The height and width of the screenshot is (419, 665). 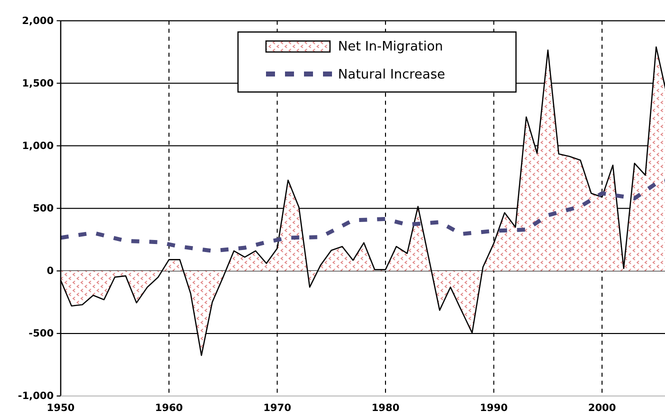 What do you see at coordinates (277, 408) in the screenshot?
I see `x-tick-label: 1970` at bounding box center [277, 408].